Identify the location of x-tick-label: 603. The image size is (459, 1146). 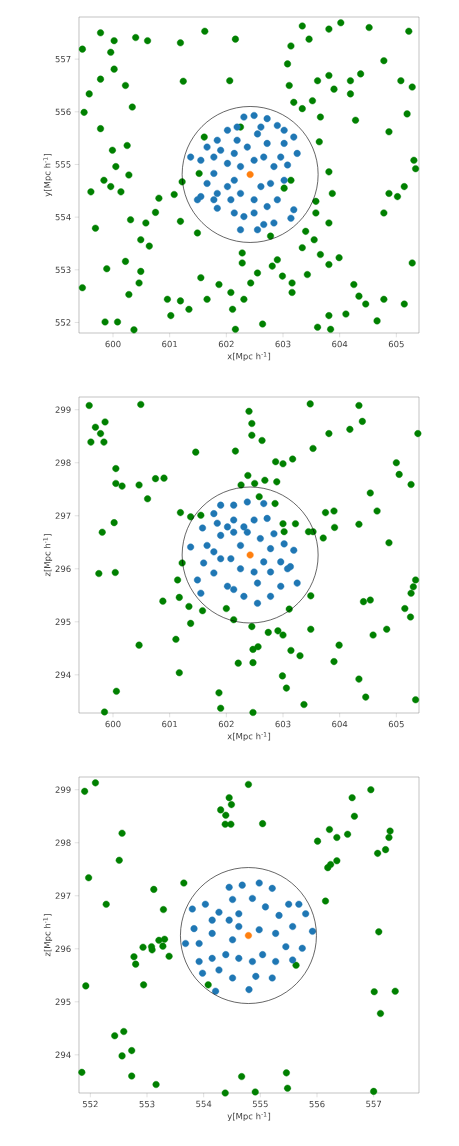
(283, 344).